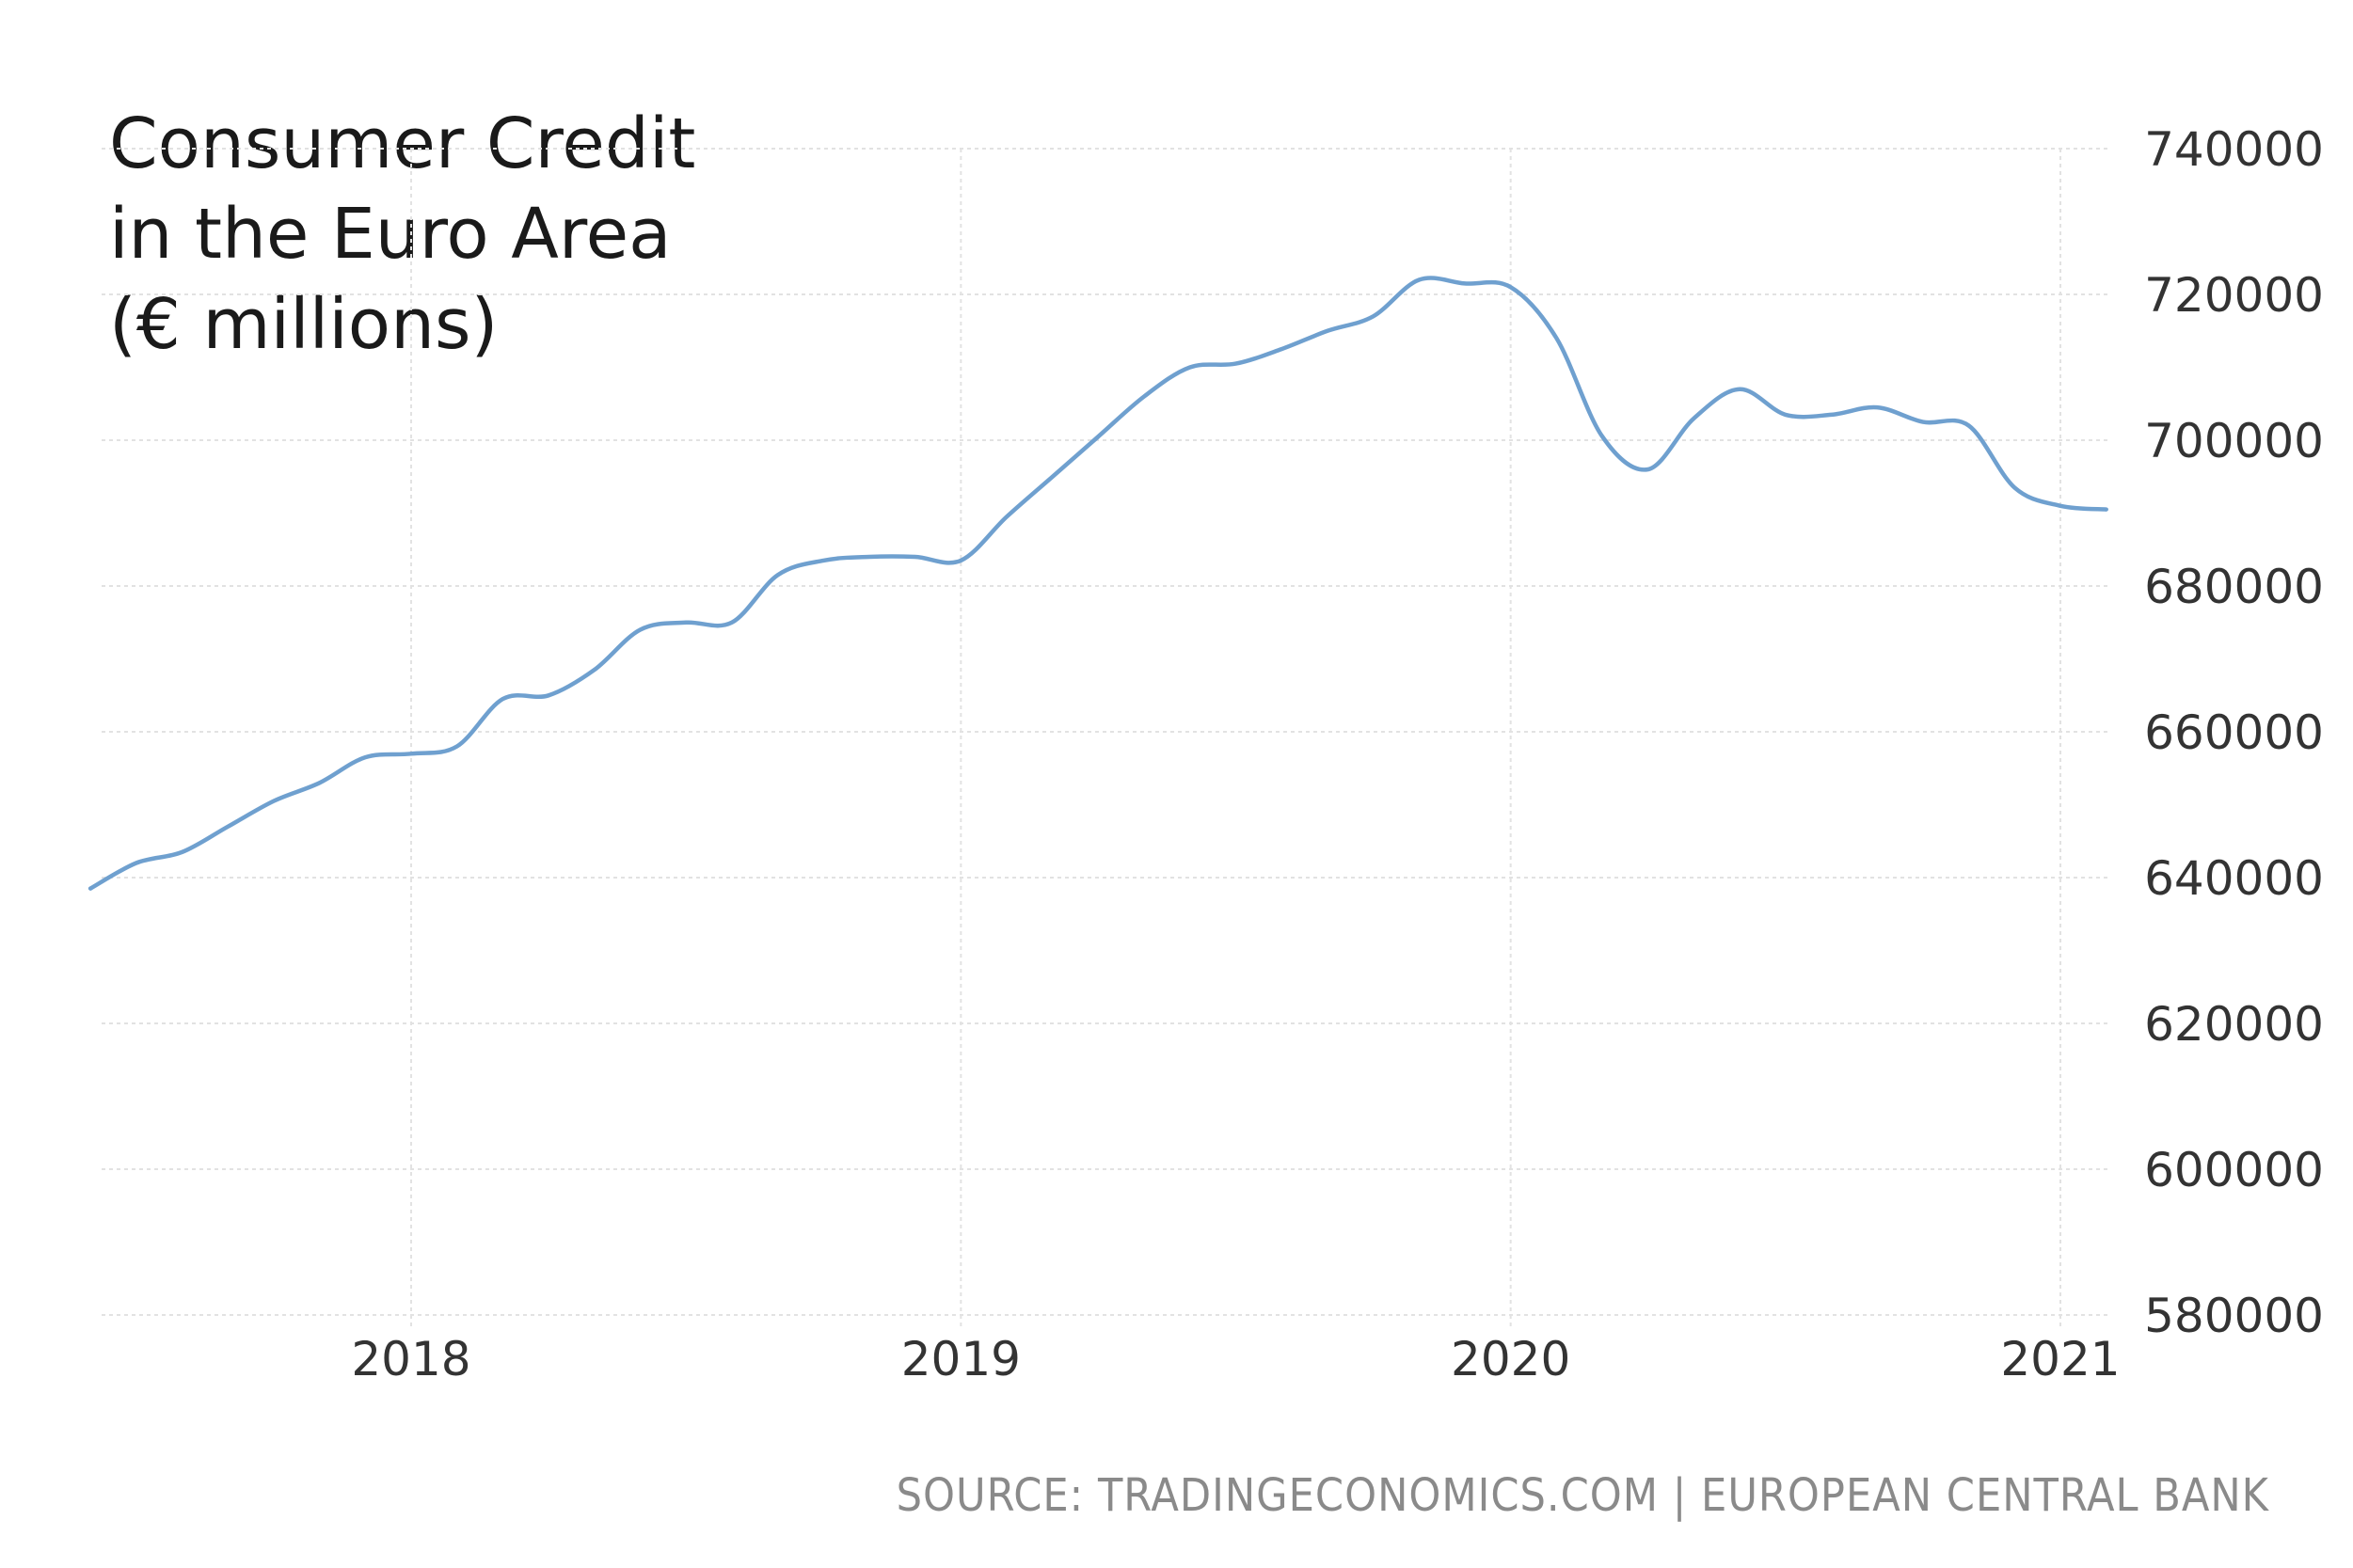 This screenshot has height=1568, width=2353. I want to click on y-tick-label: 660000, so click(2234, 732).